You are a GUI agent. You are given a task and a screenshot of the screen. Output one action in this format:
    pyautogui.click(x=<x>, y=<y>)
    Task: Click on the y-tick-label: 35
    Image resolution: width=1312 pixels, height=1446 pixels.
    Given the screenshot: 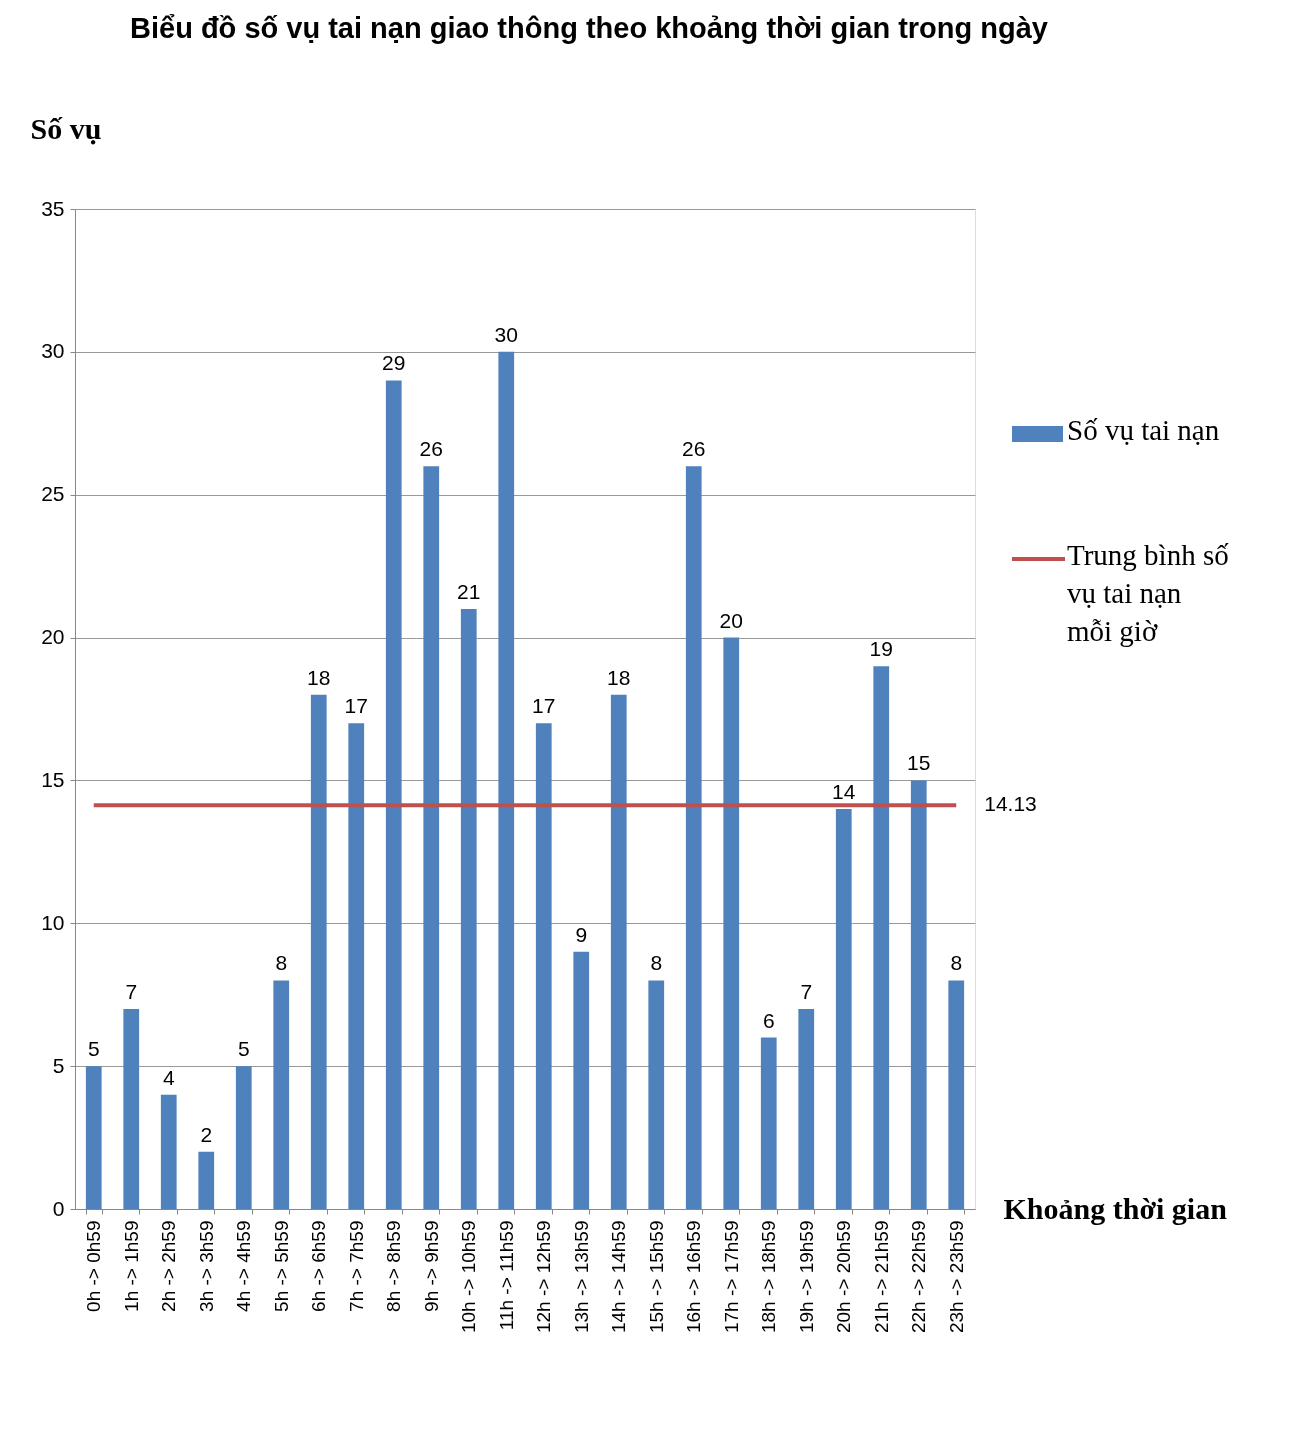 What is the action you would take?
    pyautogui.click(x=53, y=208)
    